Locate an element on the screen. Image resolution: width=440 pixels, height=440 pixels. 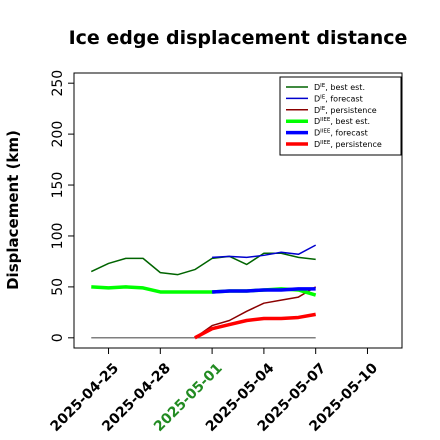
chart-title: Ice edge displacement distance is located at coordinates (238, 38).